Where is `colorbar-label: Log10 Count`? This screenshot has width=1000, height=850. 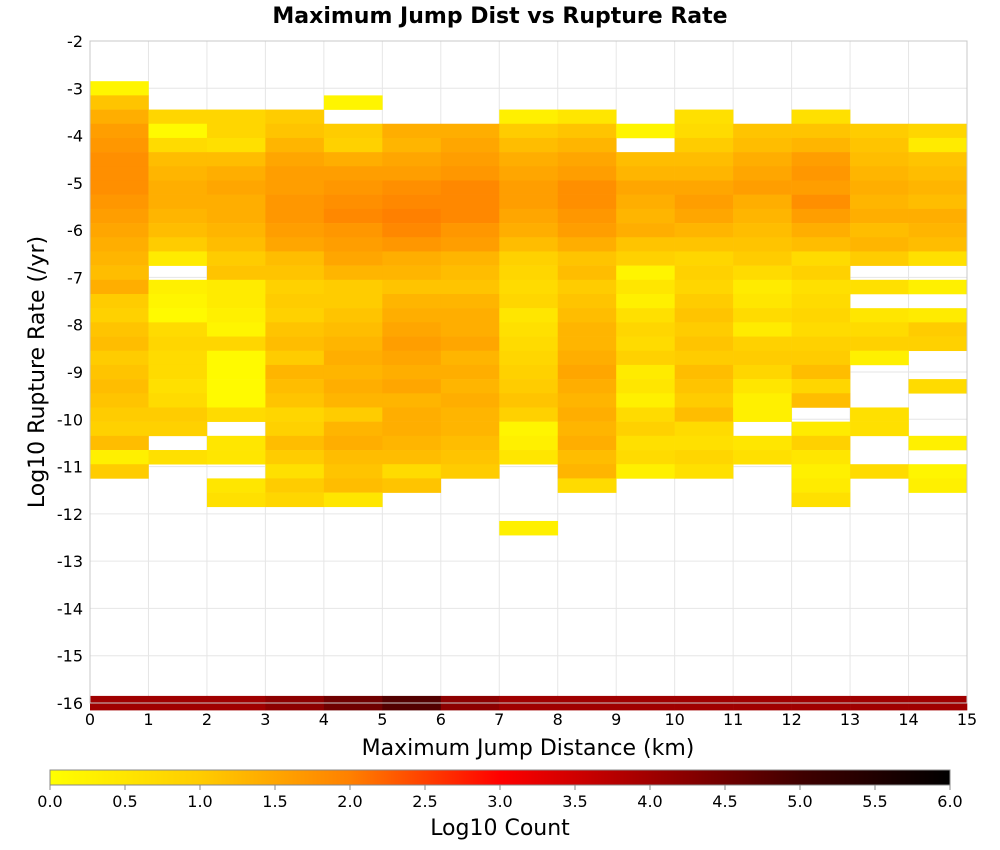 colorbar-label: Log10 Count is located at coordinates (500, 828).